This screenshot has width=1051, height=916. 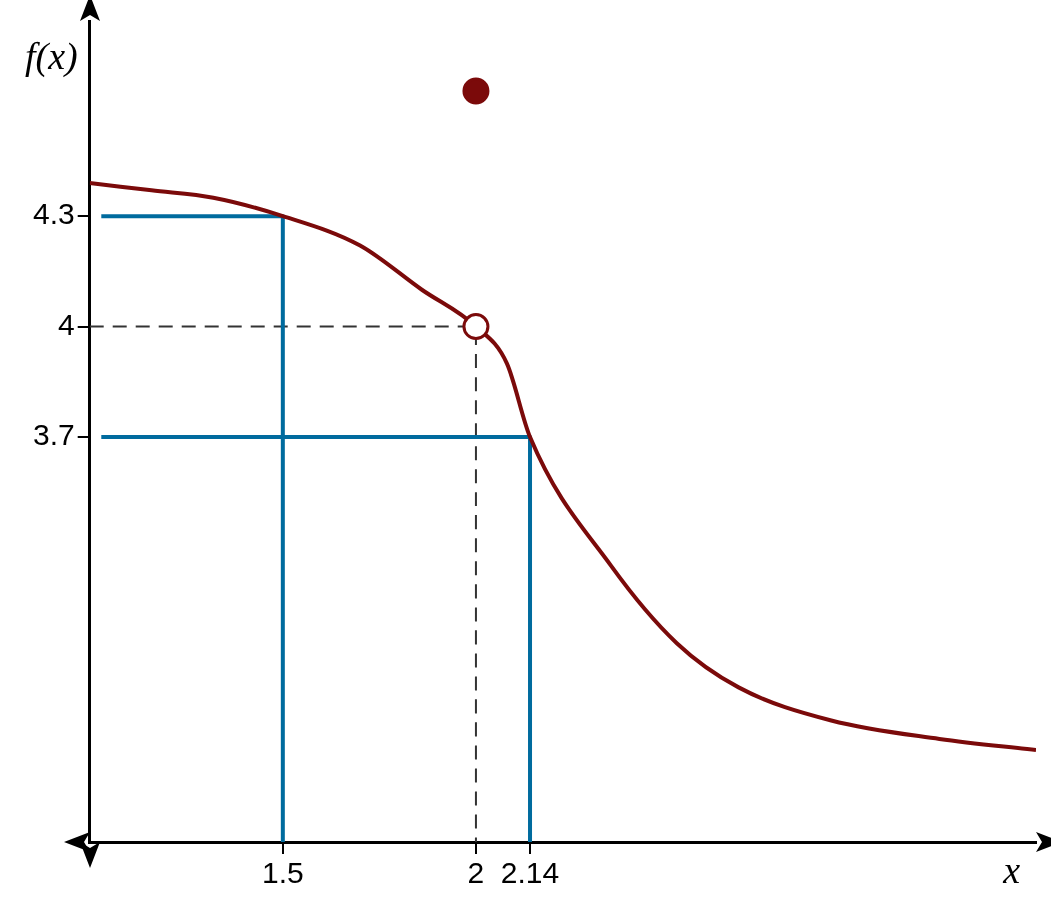 I want to click on y-tick-label: 4.3, so click(x=53, y=214).